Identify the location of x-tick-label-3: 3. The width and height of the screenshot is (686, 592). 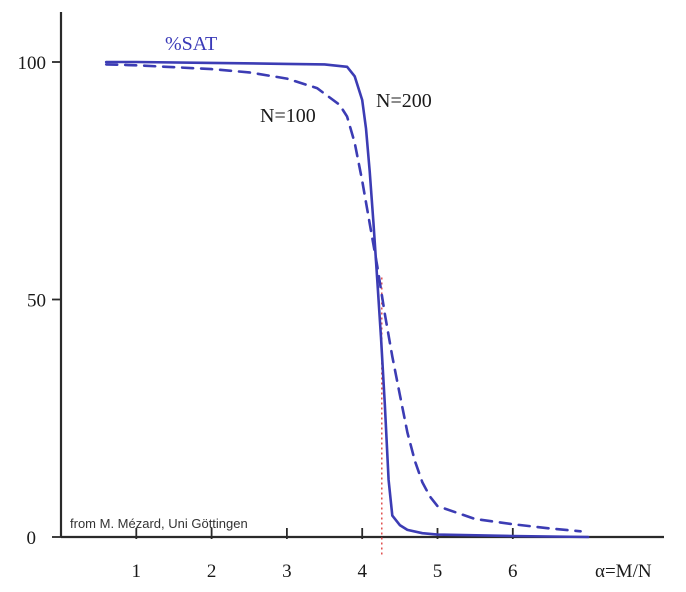
(287, 571).